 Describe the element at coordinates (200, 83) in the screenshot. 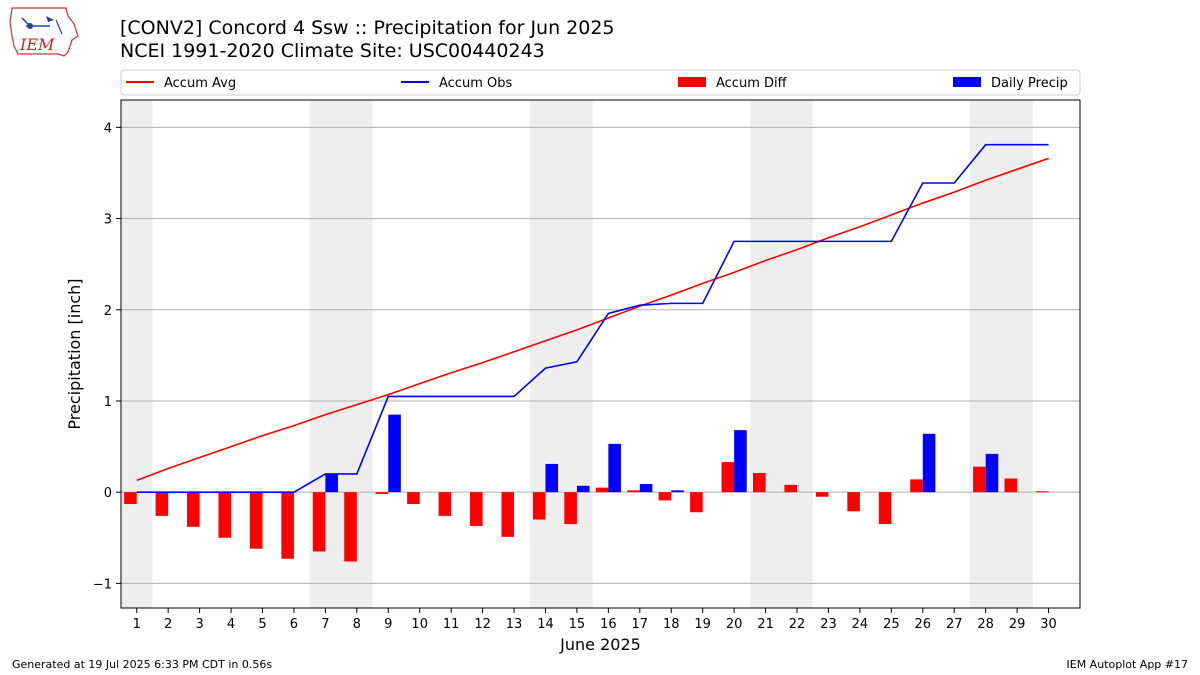

I see `legend-label: Accum Avg` at that location.